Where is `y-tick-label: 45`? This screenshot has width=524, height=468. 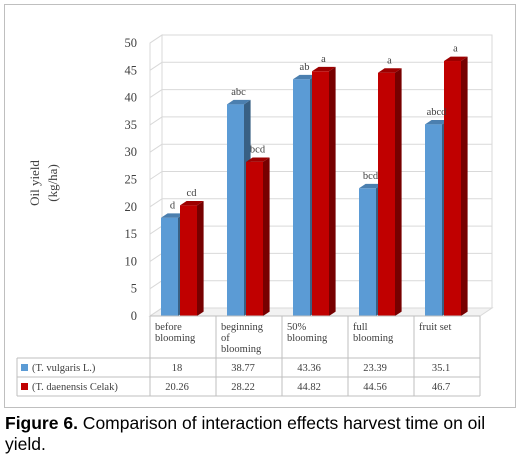 y-tick-label: 45 is located at coordinates (131, 70).